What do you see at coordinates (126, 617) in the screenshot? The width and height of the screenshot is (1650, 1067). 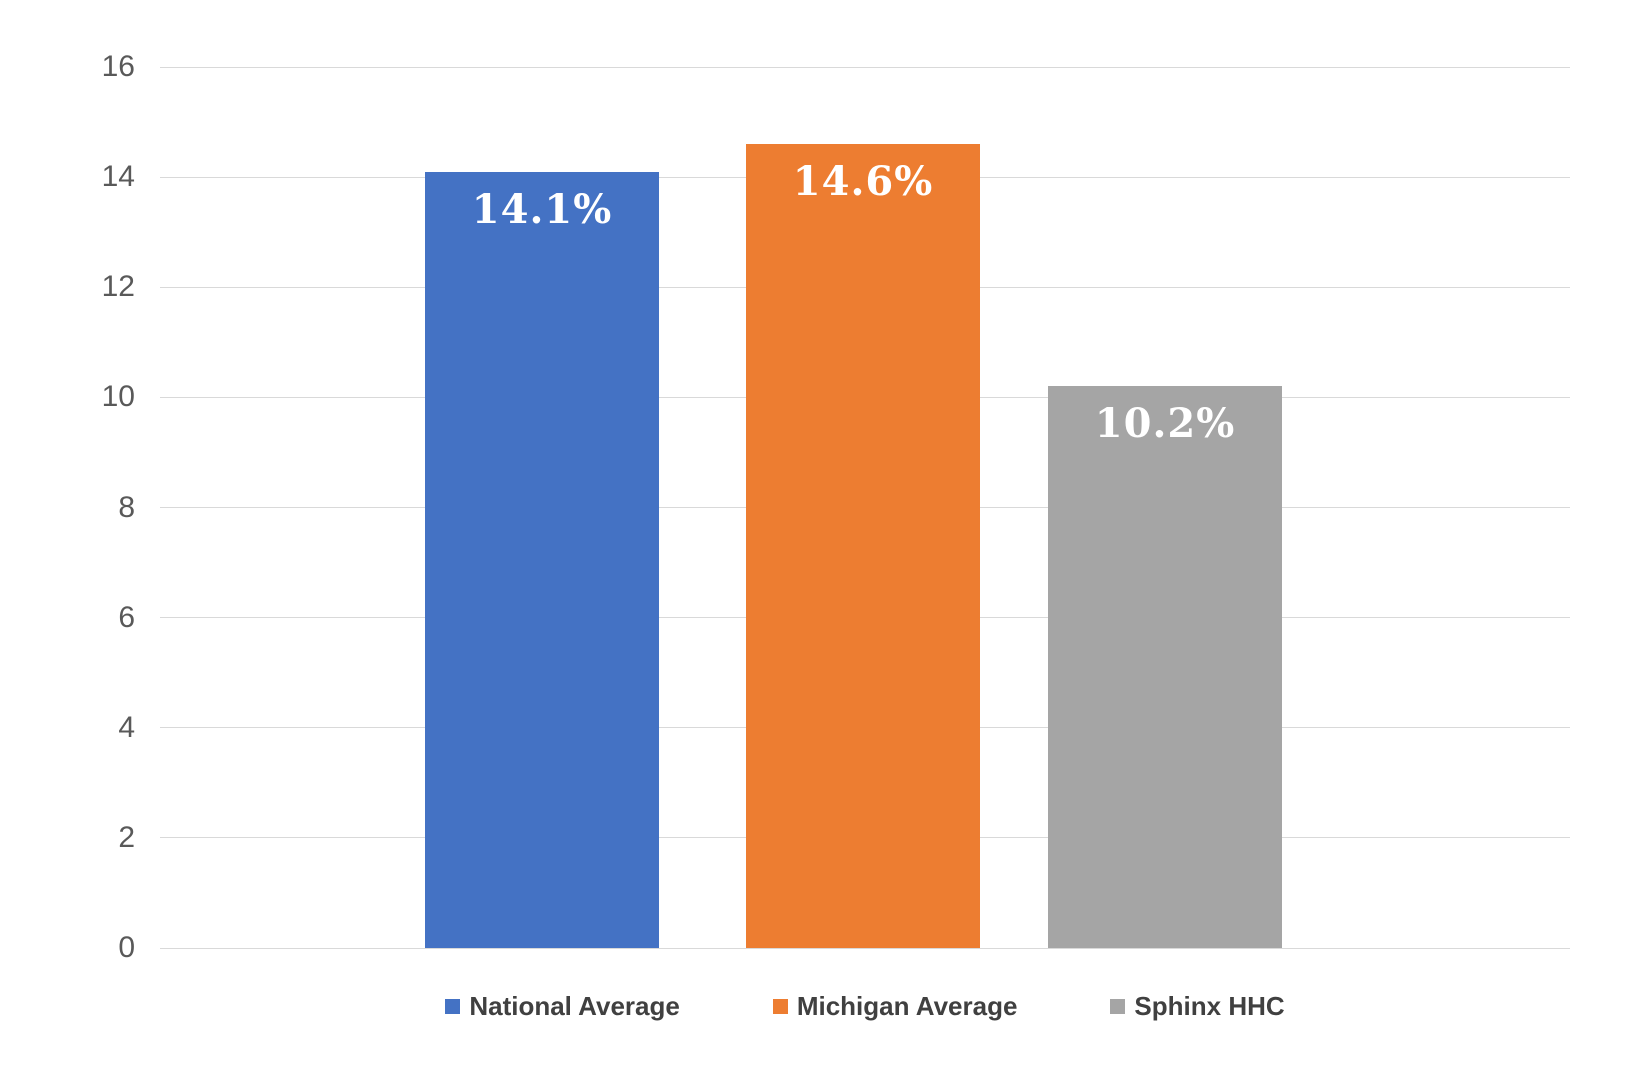 I see `y-axis-label-6: 6` at bounding box center [126, 617].